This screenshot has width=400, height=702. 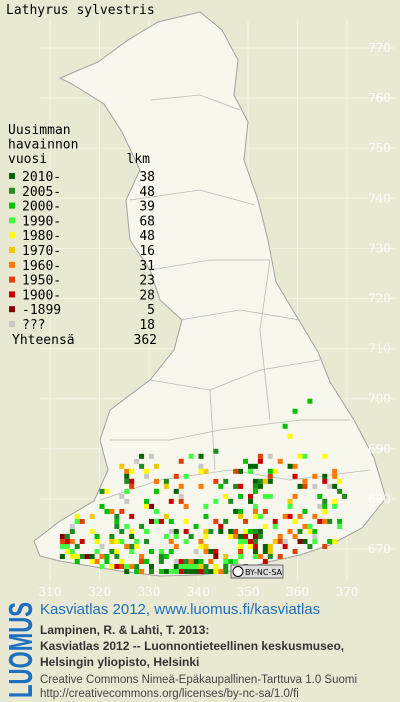 I want to click on legend-count: 23, so click(x=147, y=281).